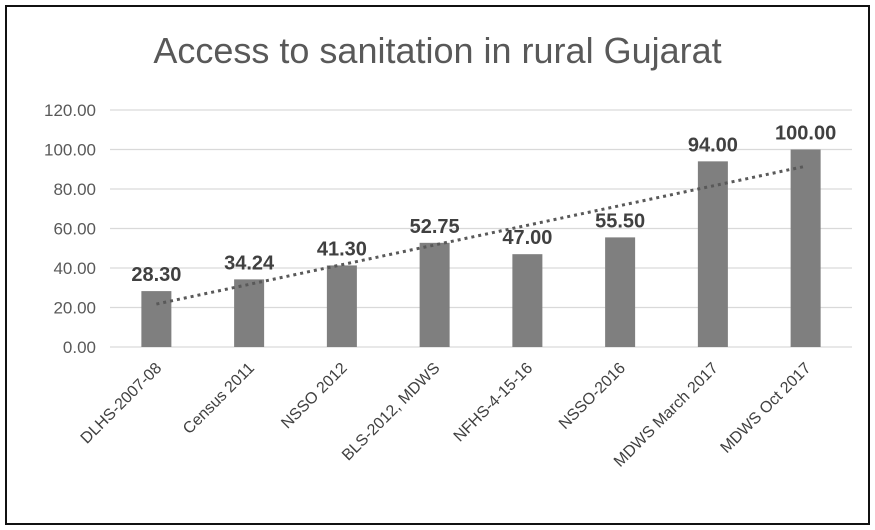 Image resolution: width=875 pixels, height=530 pixels. I want to click on y-tick-label: 40.00, so click(74, 268).